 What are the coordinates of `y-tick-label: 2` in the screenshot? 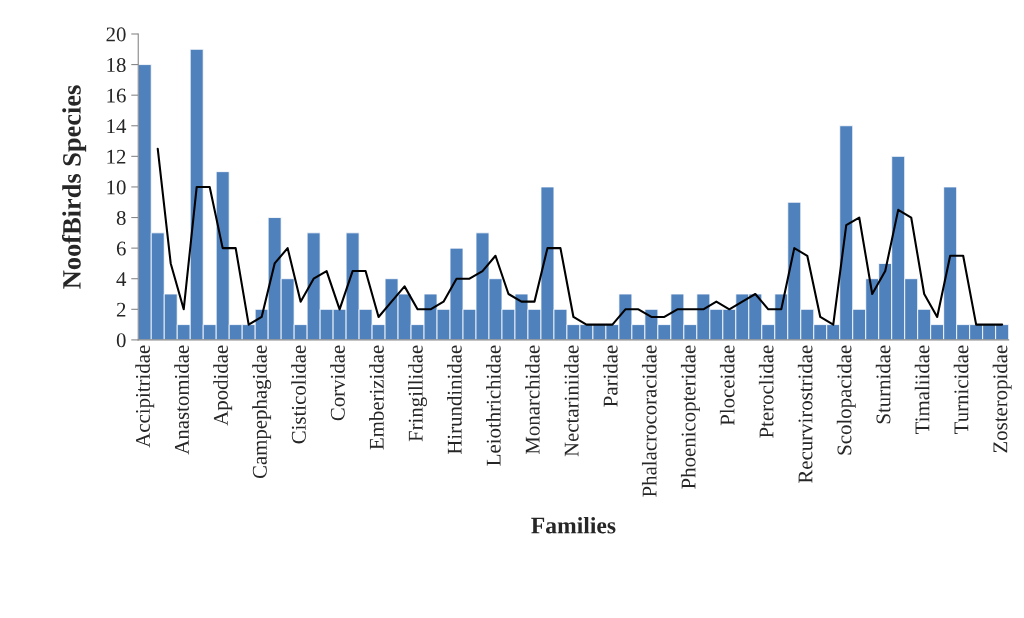 It's located at (121, 309).